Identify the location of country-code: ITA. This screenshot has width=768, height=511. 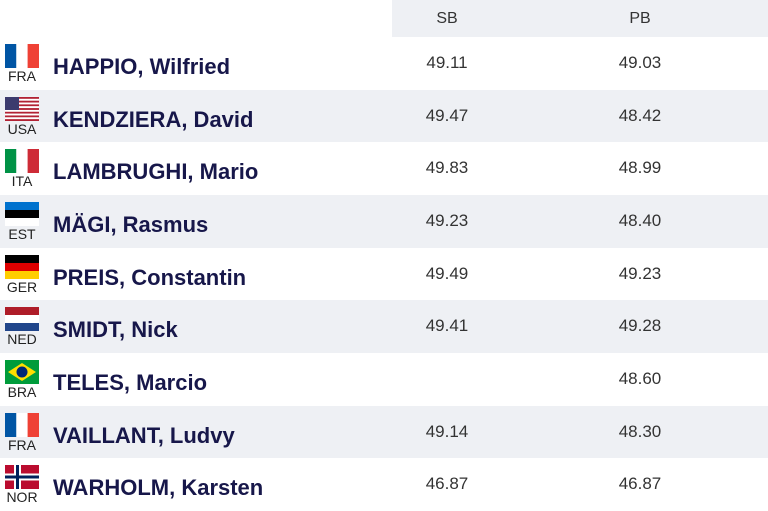
(22, 181).